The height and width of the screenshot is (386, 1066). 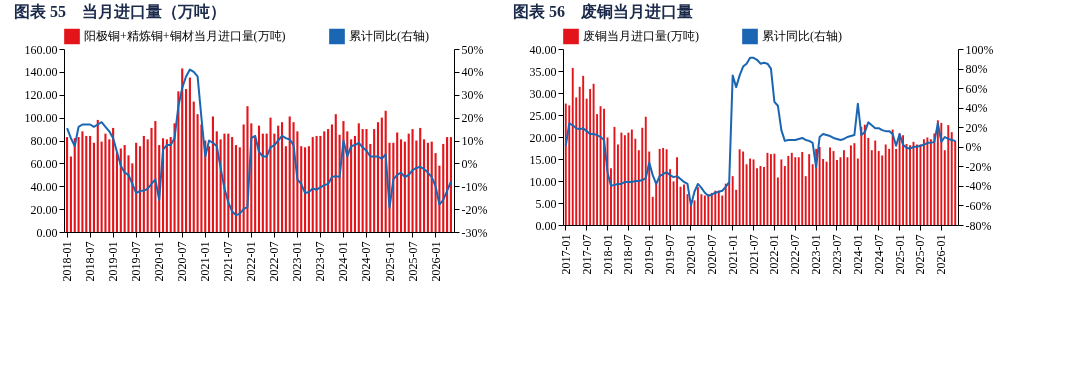 What do you see at coordinates (978, 225) in the screenshot?
I see `y2-tick-label: -80%` at bounding box center [978, 225].